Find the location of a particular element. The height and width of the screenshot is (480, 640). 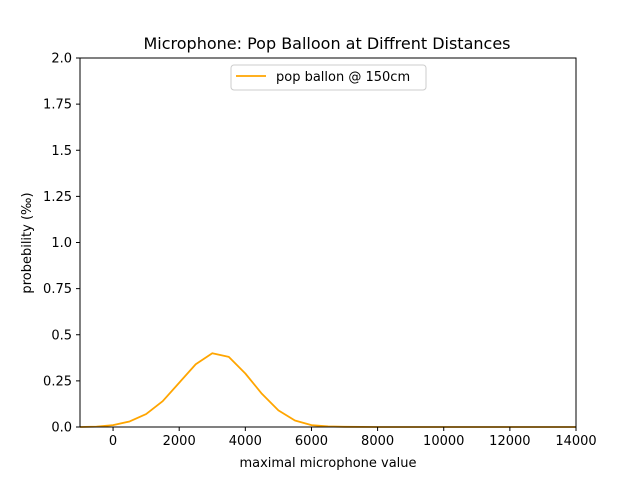

y-tick-label: 0.25 is located at coordinates (57, 381).